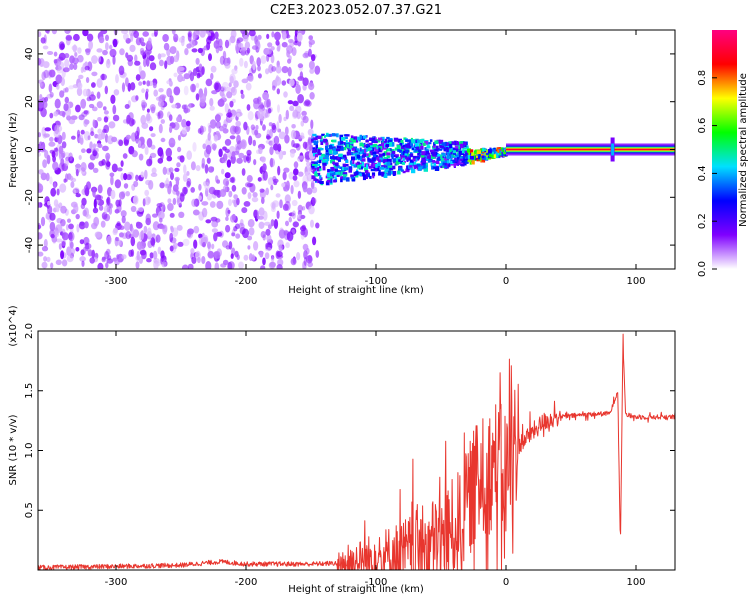 The height and width of the screenshot is (600, 750). What do you see at coordinates (13, 449) in the screenshot?
I see `snr-y-label: SNR (10 * v/v)` at bounding box center [13, 449].